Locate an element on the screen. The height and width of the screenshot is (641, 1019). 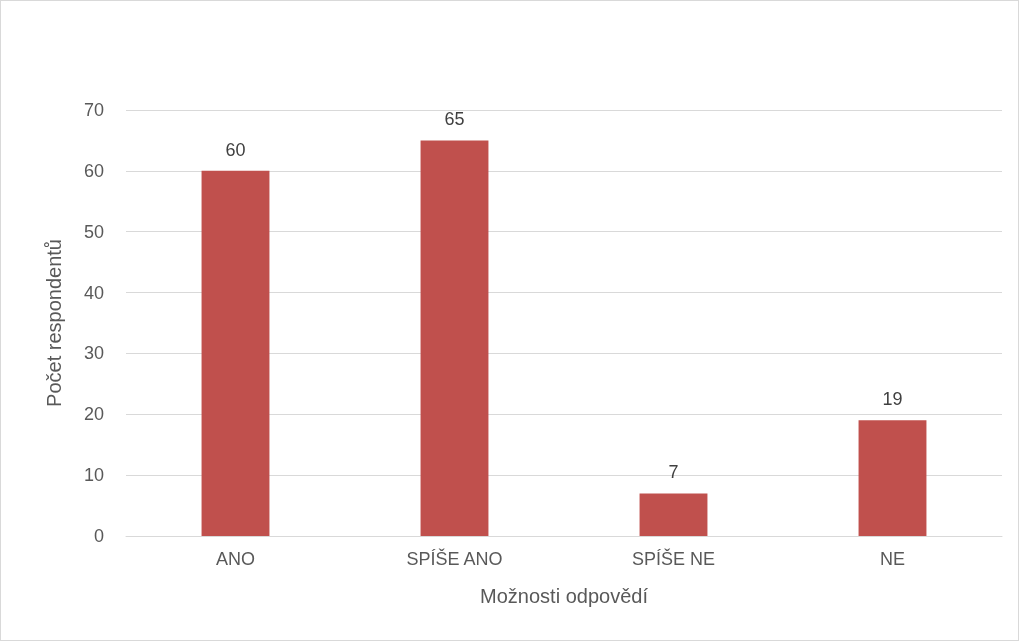
x-tick-label: SPÍŠE NE is located at coordinates (673, 558).